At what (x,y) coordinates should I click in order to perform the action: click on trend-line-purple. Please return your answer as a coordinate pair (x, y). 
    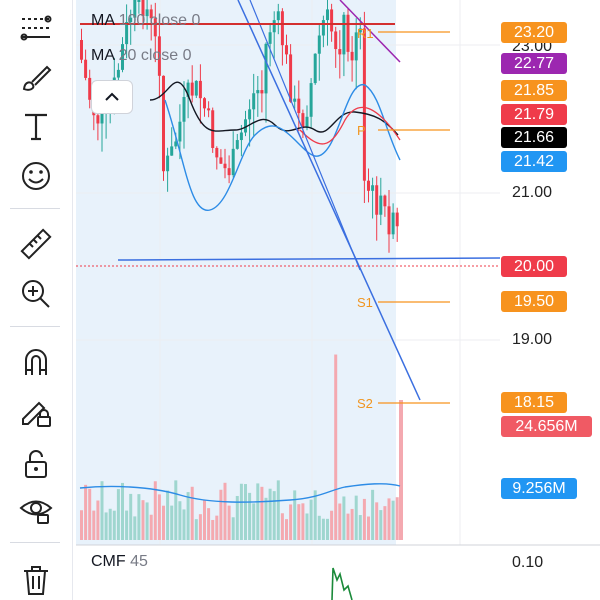
    Looking at the image, I should click on (370, 31).